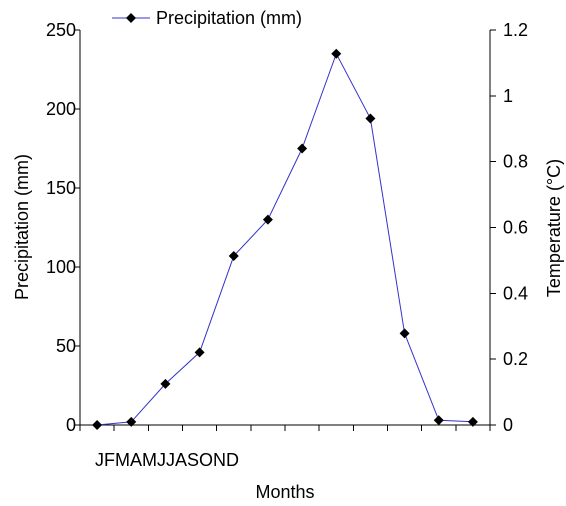 The width and height of the screenshot is (566, 506). I want to click on y-tick-label: 150, so click(61, 188).